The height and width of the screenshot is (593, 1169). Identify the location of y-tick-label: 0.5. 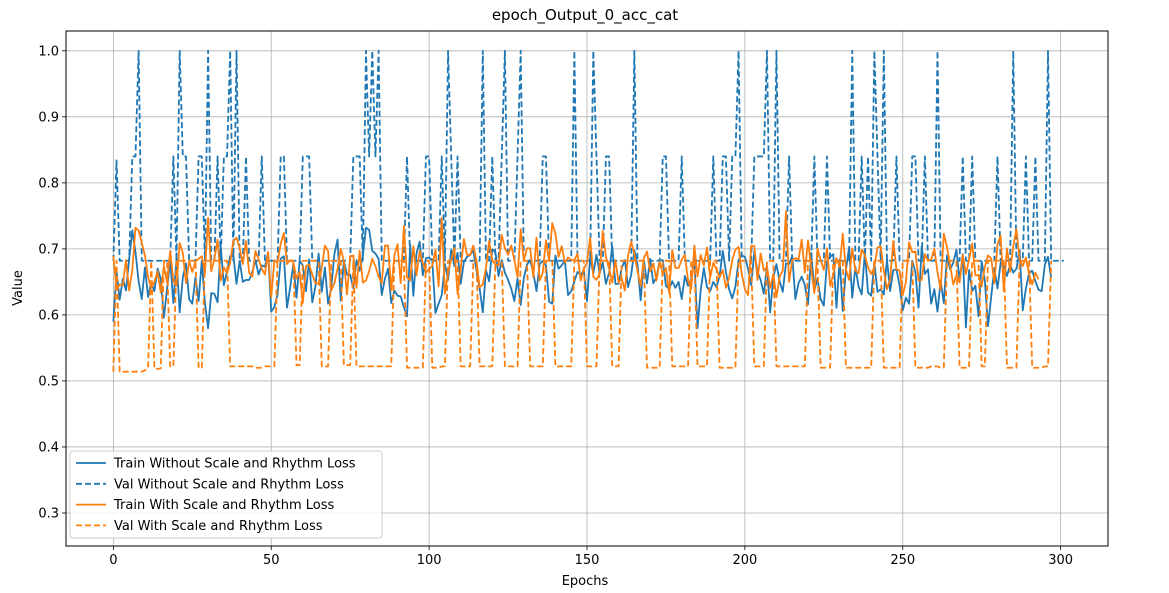
(48, 381).